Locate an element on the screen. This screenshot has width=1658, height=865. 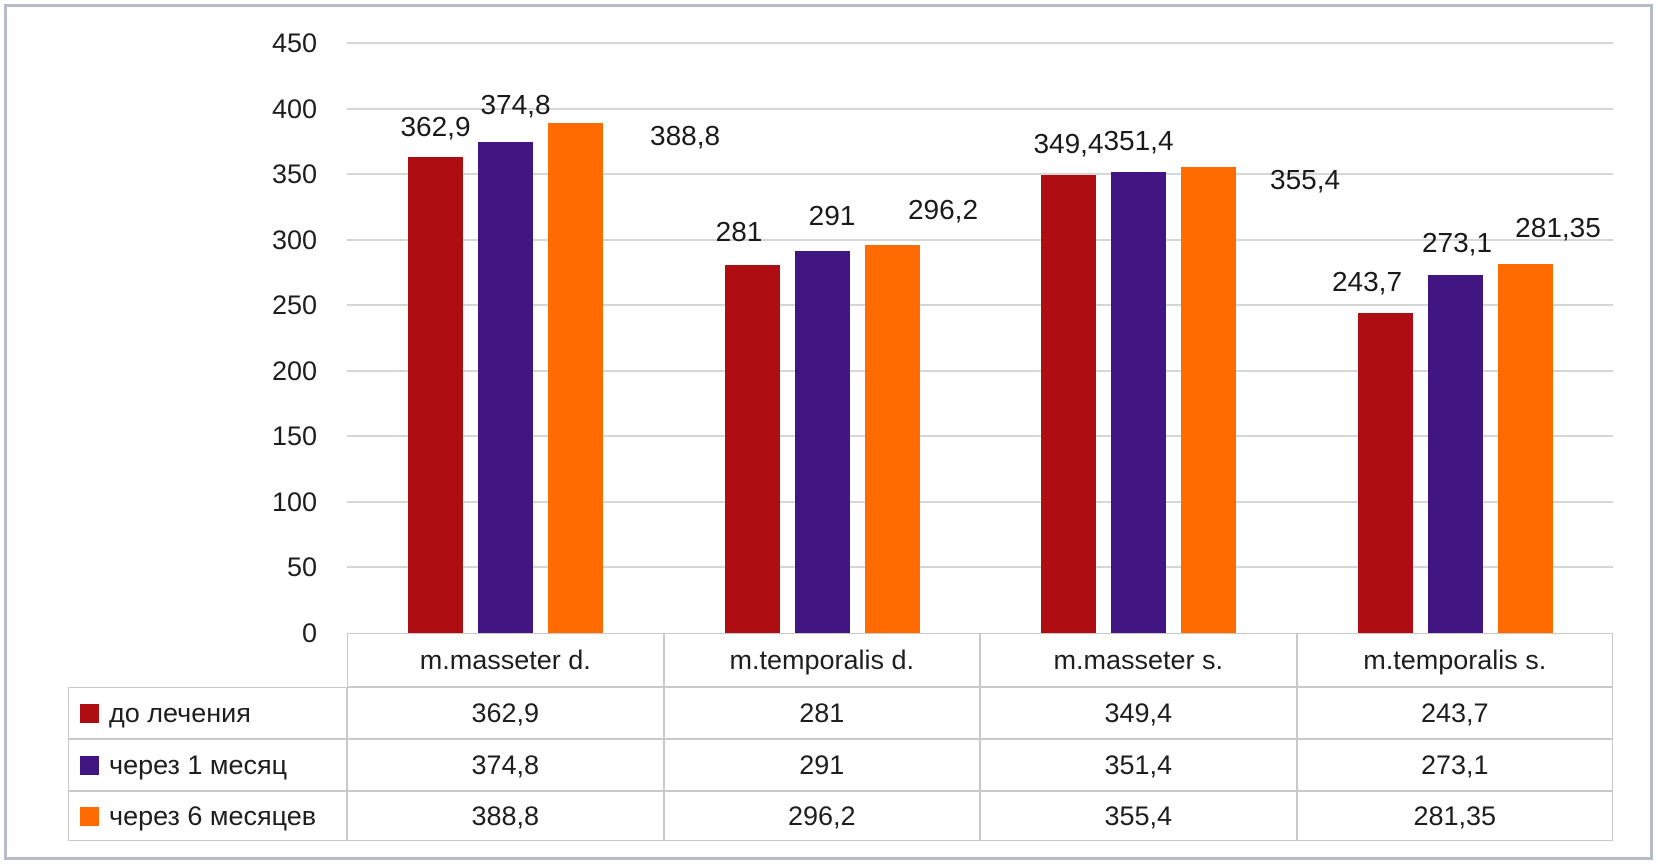
bar-series3-cat3 is located at coordinates (1208, 400).